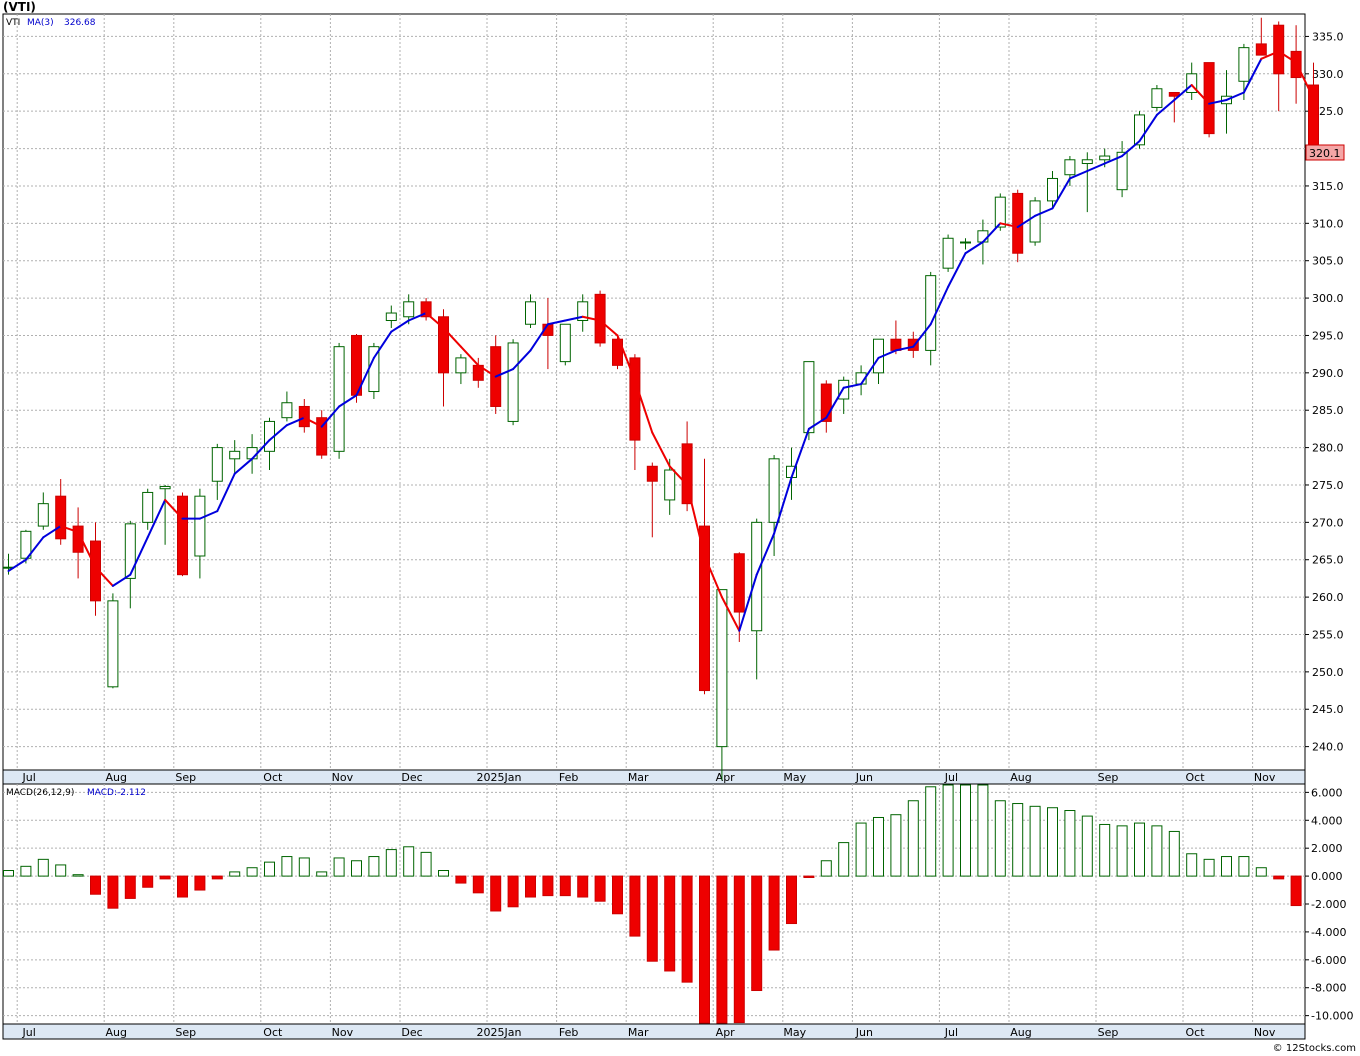 This screenshot has width=1360, height=1056. What do you see at coordinates (499, 1032) in the screenshot?
I see `macd-x-tick-label: 2025Jan` at bounding box center [499, 1032].